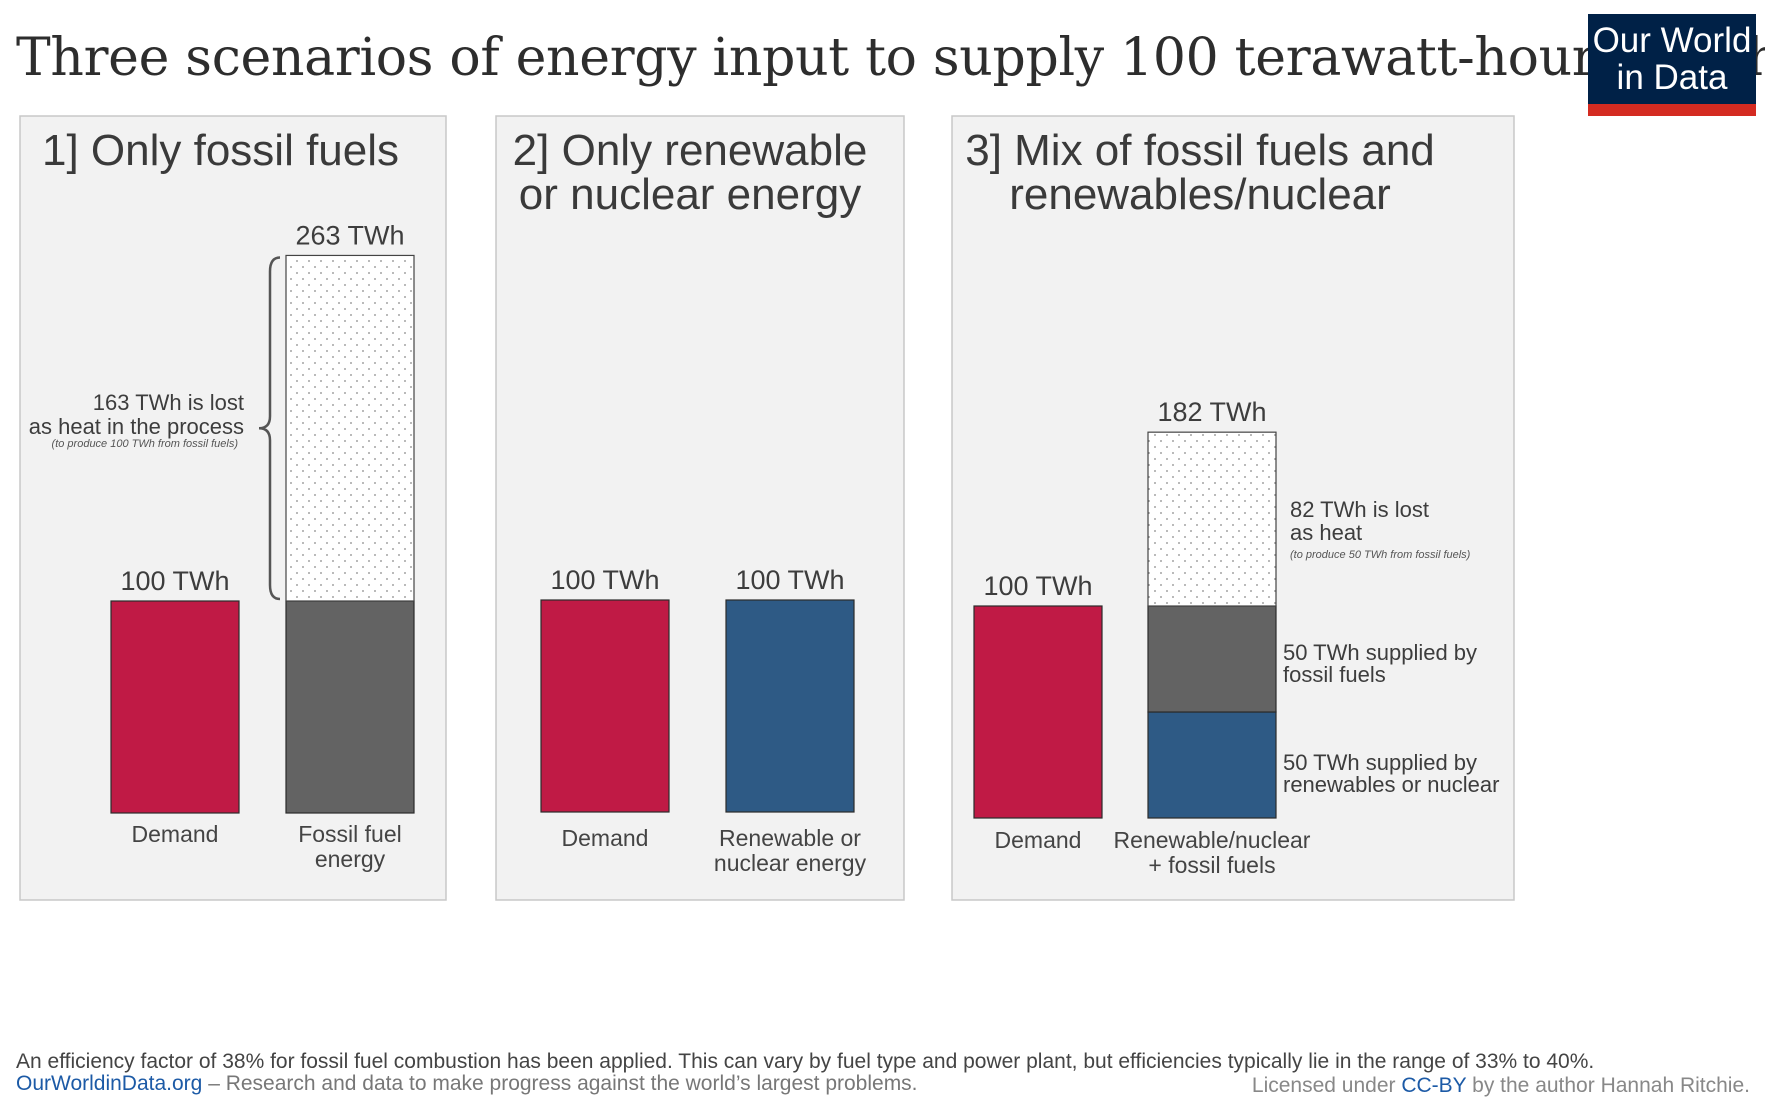 The image size is (1765, 1104). I want to click on renewable-supply-annotation-line: renewables or nuclear, so click(1391, 784).